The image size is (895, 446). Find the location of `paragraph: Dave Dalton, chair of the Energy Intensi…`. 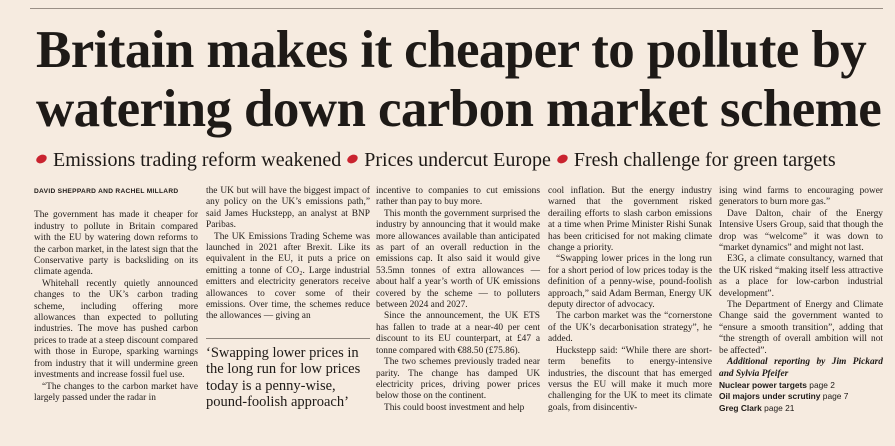

paragraph: Dave Dalton, chair of the Energy Intensi… is located at coordinates (801, 231).